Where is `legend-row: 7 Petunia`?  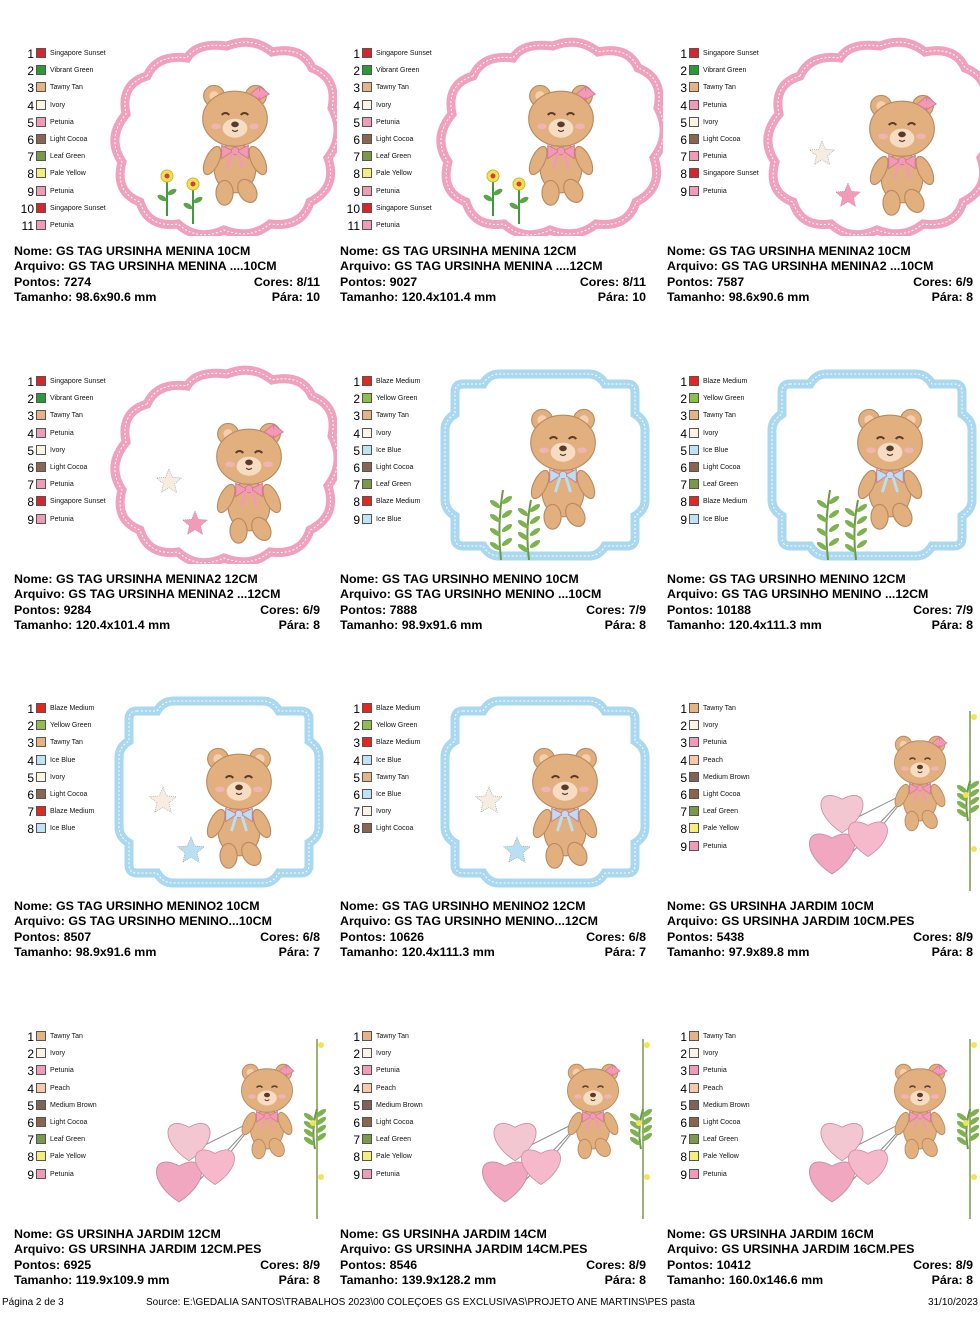 legend-row: 7 Petunia is located at coordinates (73, 485).